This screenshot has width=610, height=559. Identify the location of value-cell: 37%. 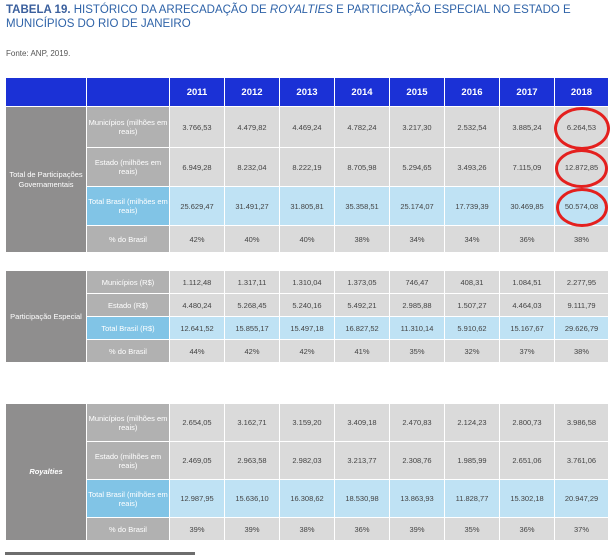
(581, 529).